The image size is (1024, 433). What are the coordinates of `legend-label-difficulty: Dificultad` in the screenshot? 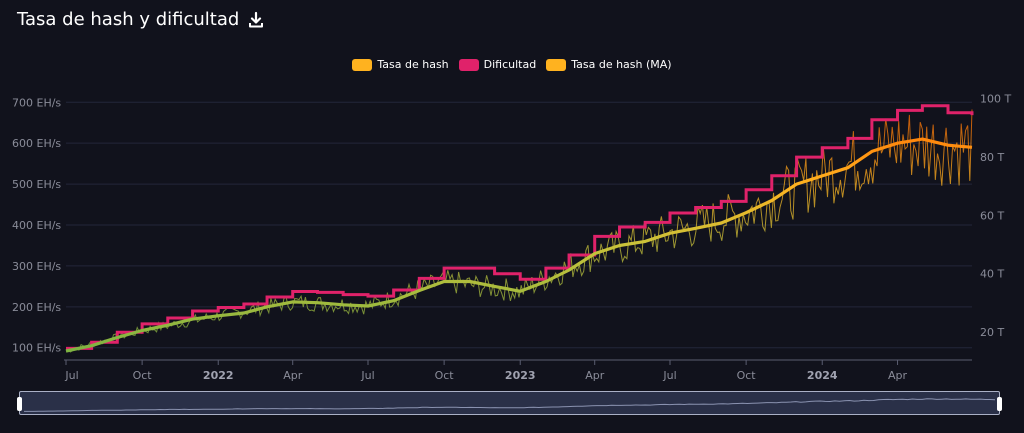 It's located at (510, 64).